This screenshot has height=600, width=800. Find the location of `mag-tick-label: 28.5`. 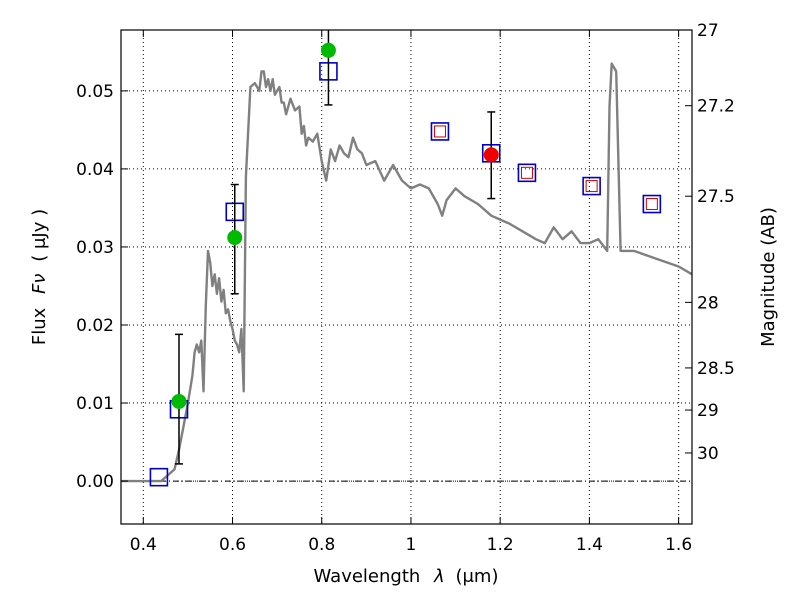

mag-tick-label: 28.5 is located at coordinates (716, 369).